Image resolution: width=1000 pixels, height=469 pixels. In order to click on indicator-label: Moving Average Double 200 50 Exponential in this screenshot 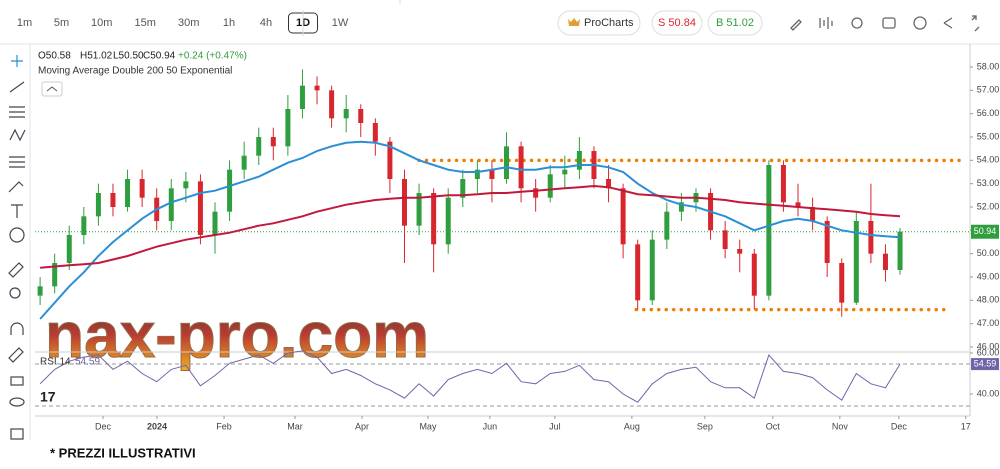, I will do `click(135, 71)`.